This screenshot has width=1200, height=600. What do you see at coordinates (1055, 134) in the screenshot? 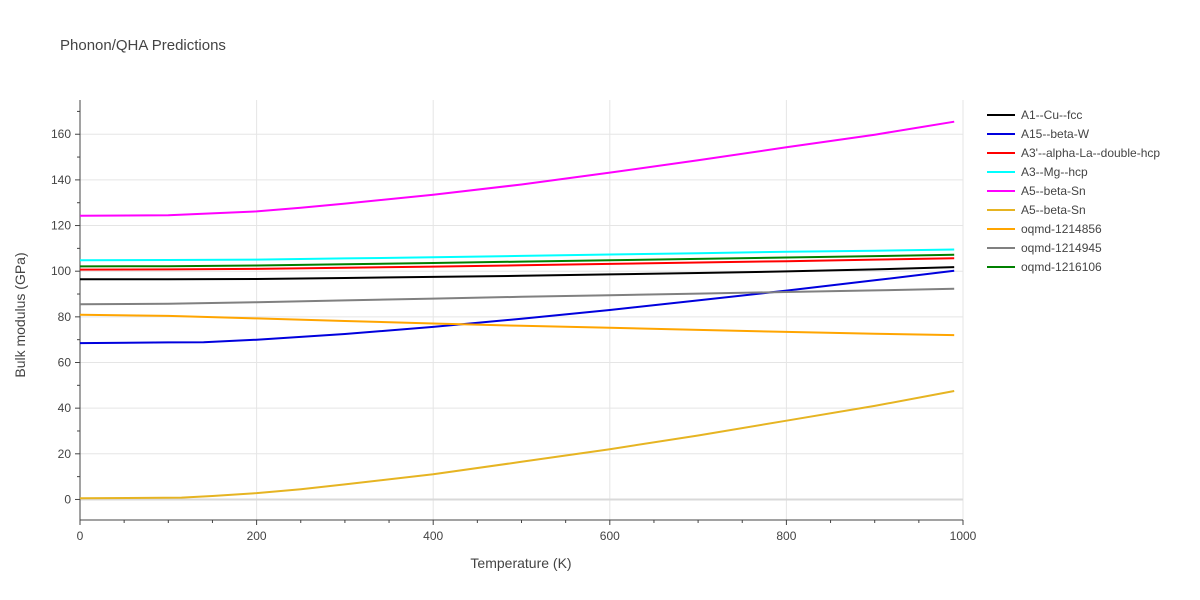
I see `legend-label: A15--beta-W` at bounding box center [1055, 134].